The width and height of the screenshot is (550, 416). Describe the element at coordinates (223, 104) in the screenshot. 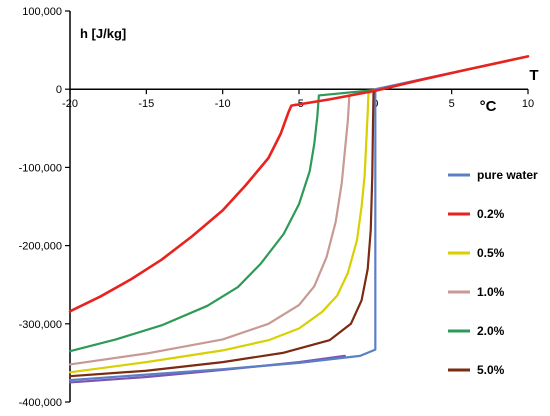

I see `x-tick-label: -10` at that location.